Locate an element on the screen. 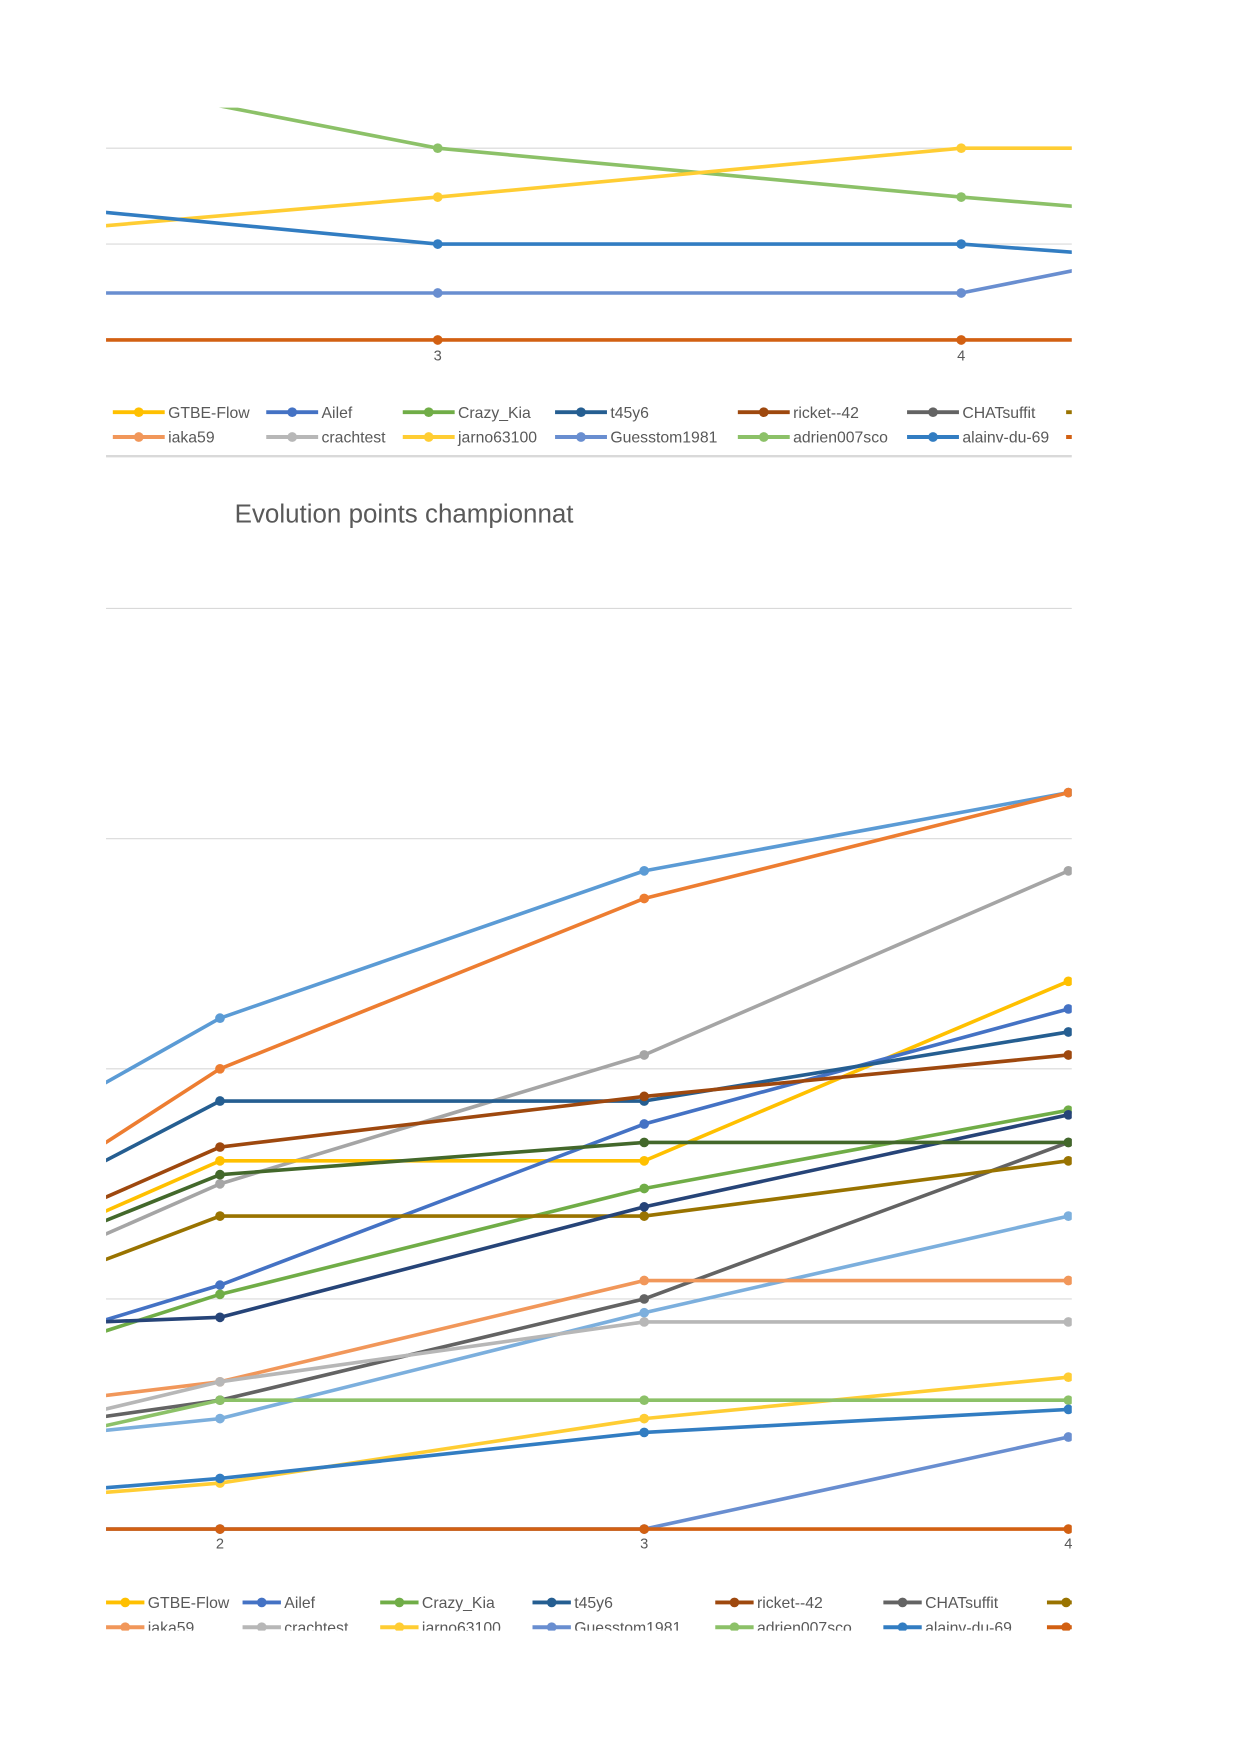 The image size is (1241, 1754). legend-item: jarno63100 is located at coordinates (469, 438).